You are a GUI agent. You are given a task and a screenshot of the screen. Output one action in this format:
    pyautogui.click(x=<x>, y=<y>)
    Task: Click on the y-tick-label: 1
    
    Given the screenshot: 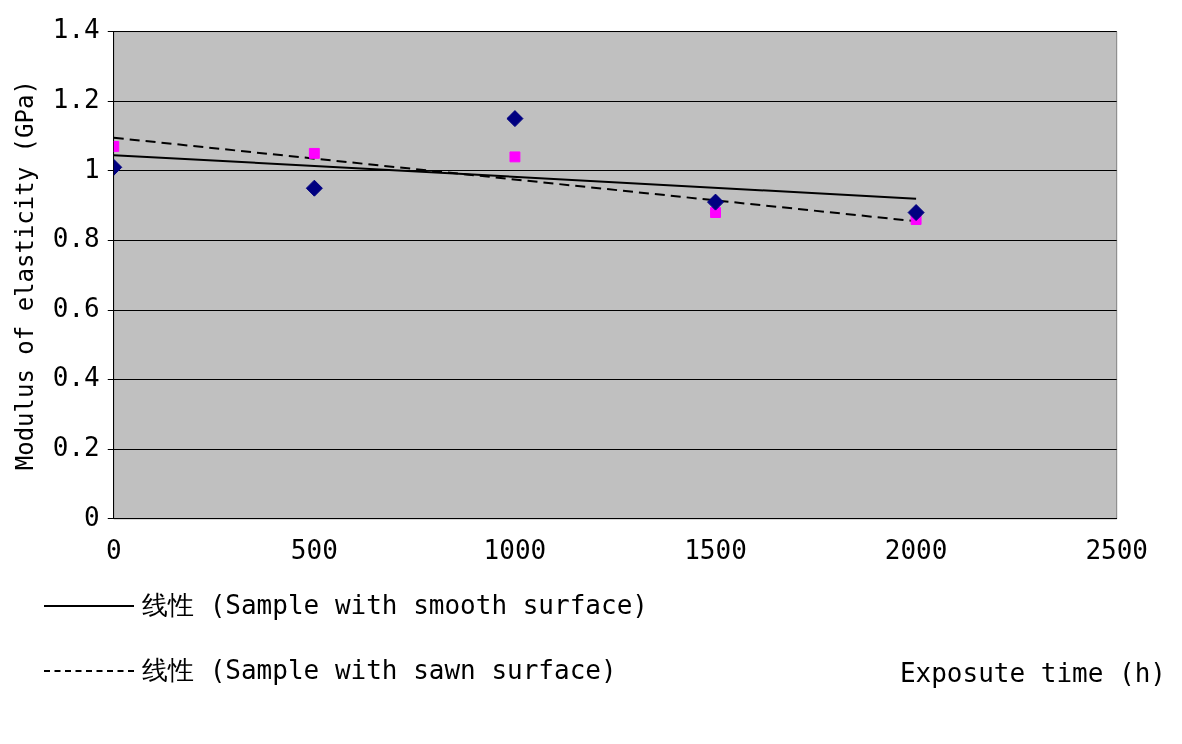 What is the action you would take?
    pyautogui.click(x=92, y=168)
    